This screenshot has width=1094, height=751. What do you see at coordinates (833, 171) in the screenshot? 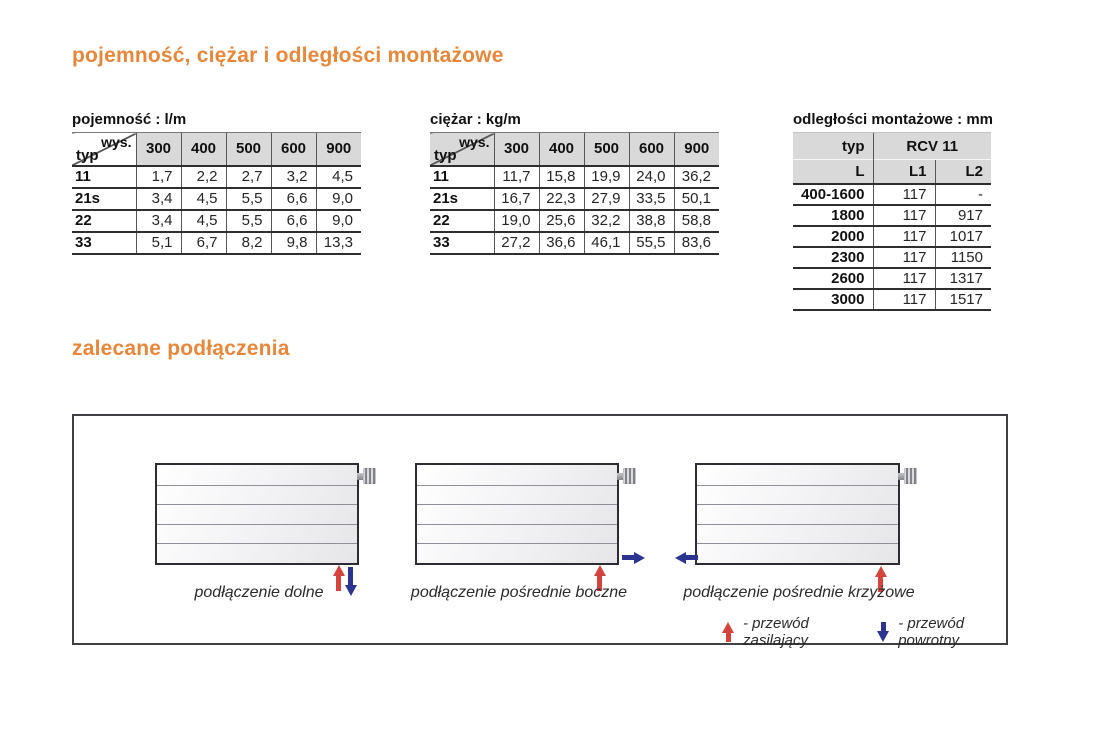
I see `sub-header-L: L` at bounding box center [833, 171].